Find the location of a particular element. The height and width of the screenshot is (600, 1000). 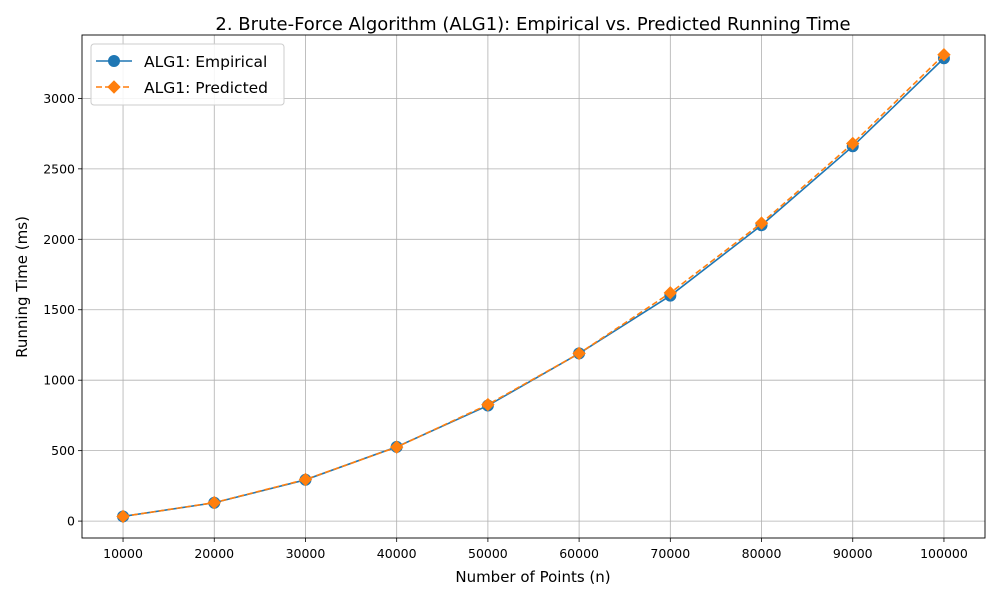

legend-label: ALG1: Empirical is located at coordinates (205, 62).